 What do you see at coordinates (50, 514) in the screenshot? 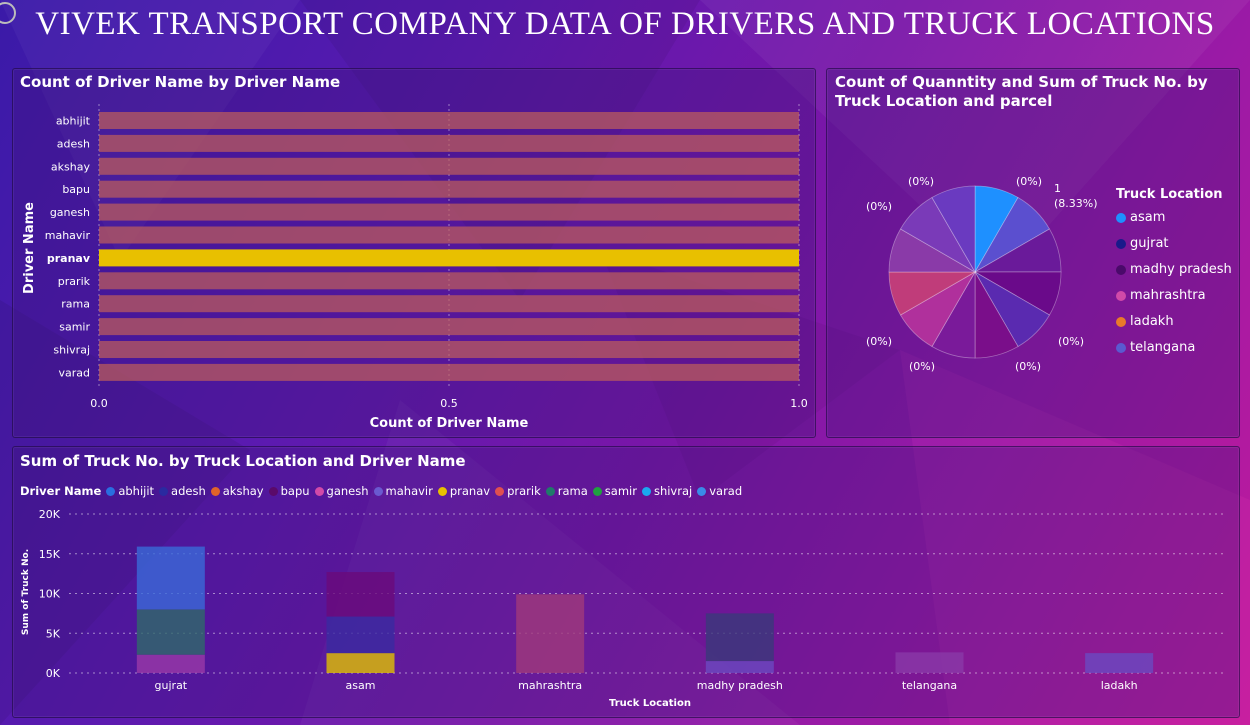
I see `y-tick-label: 20K` at bounding box center [50, 514].